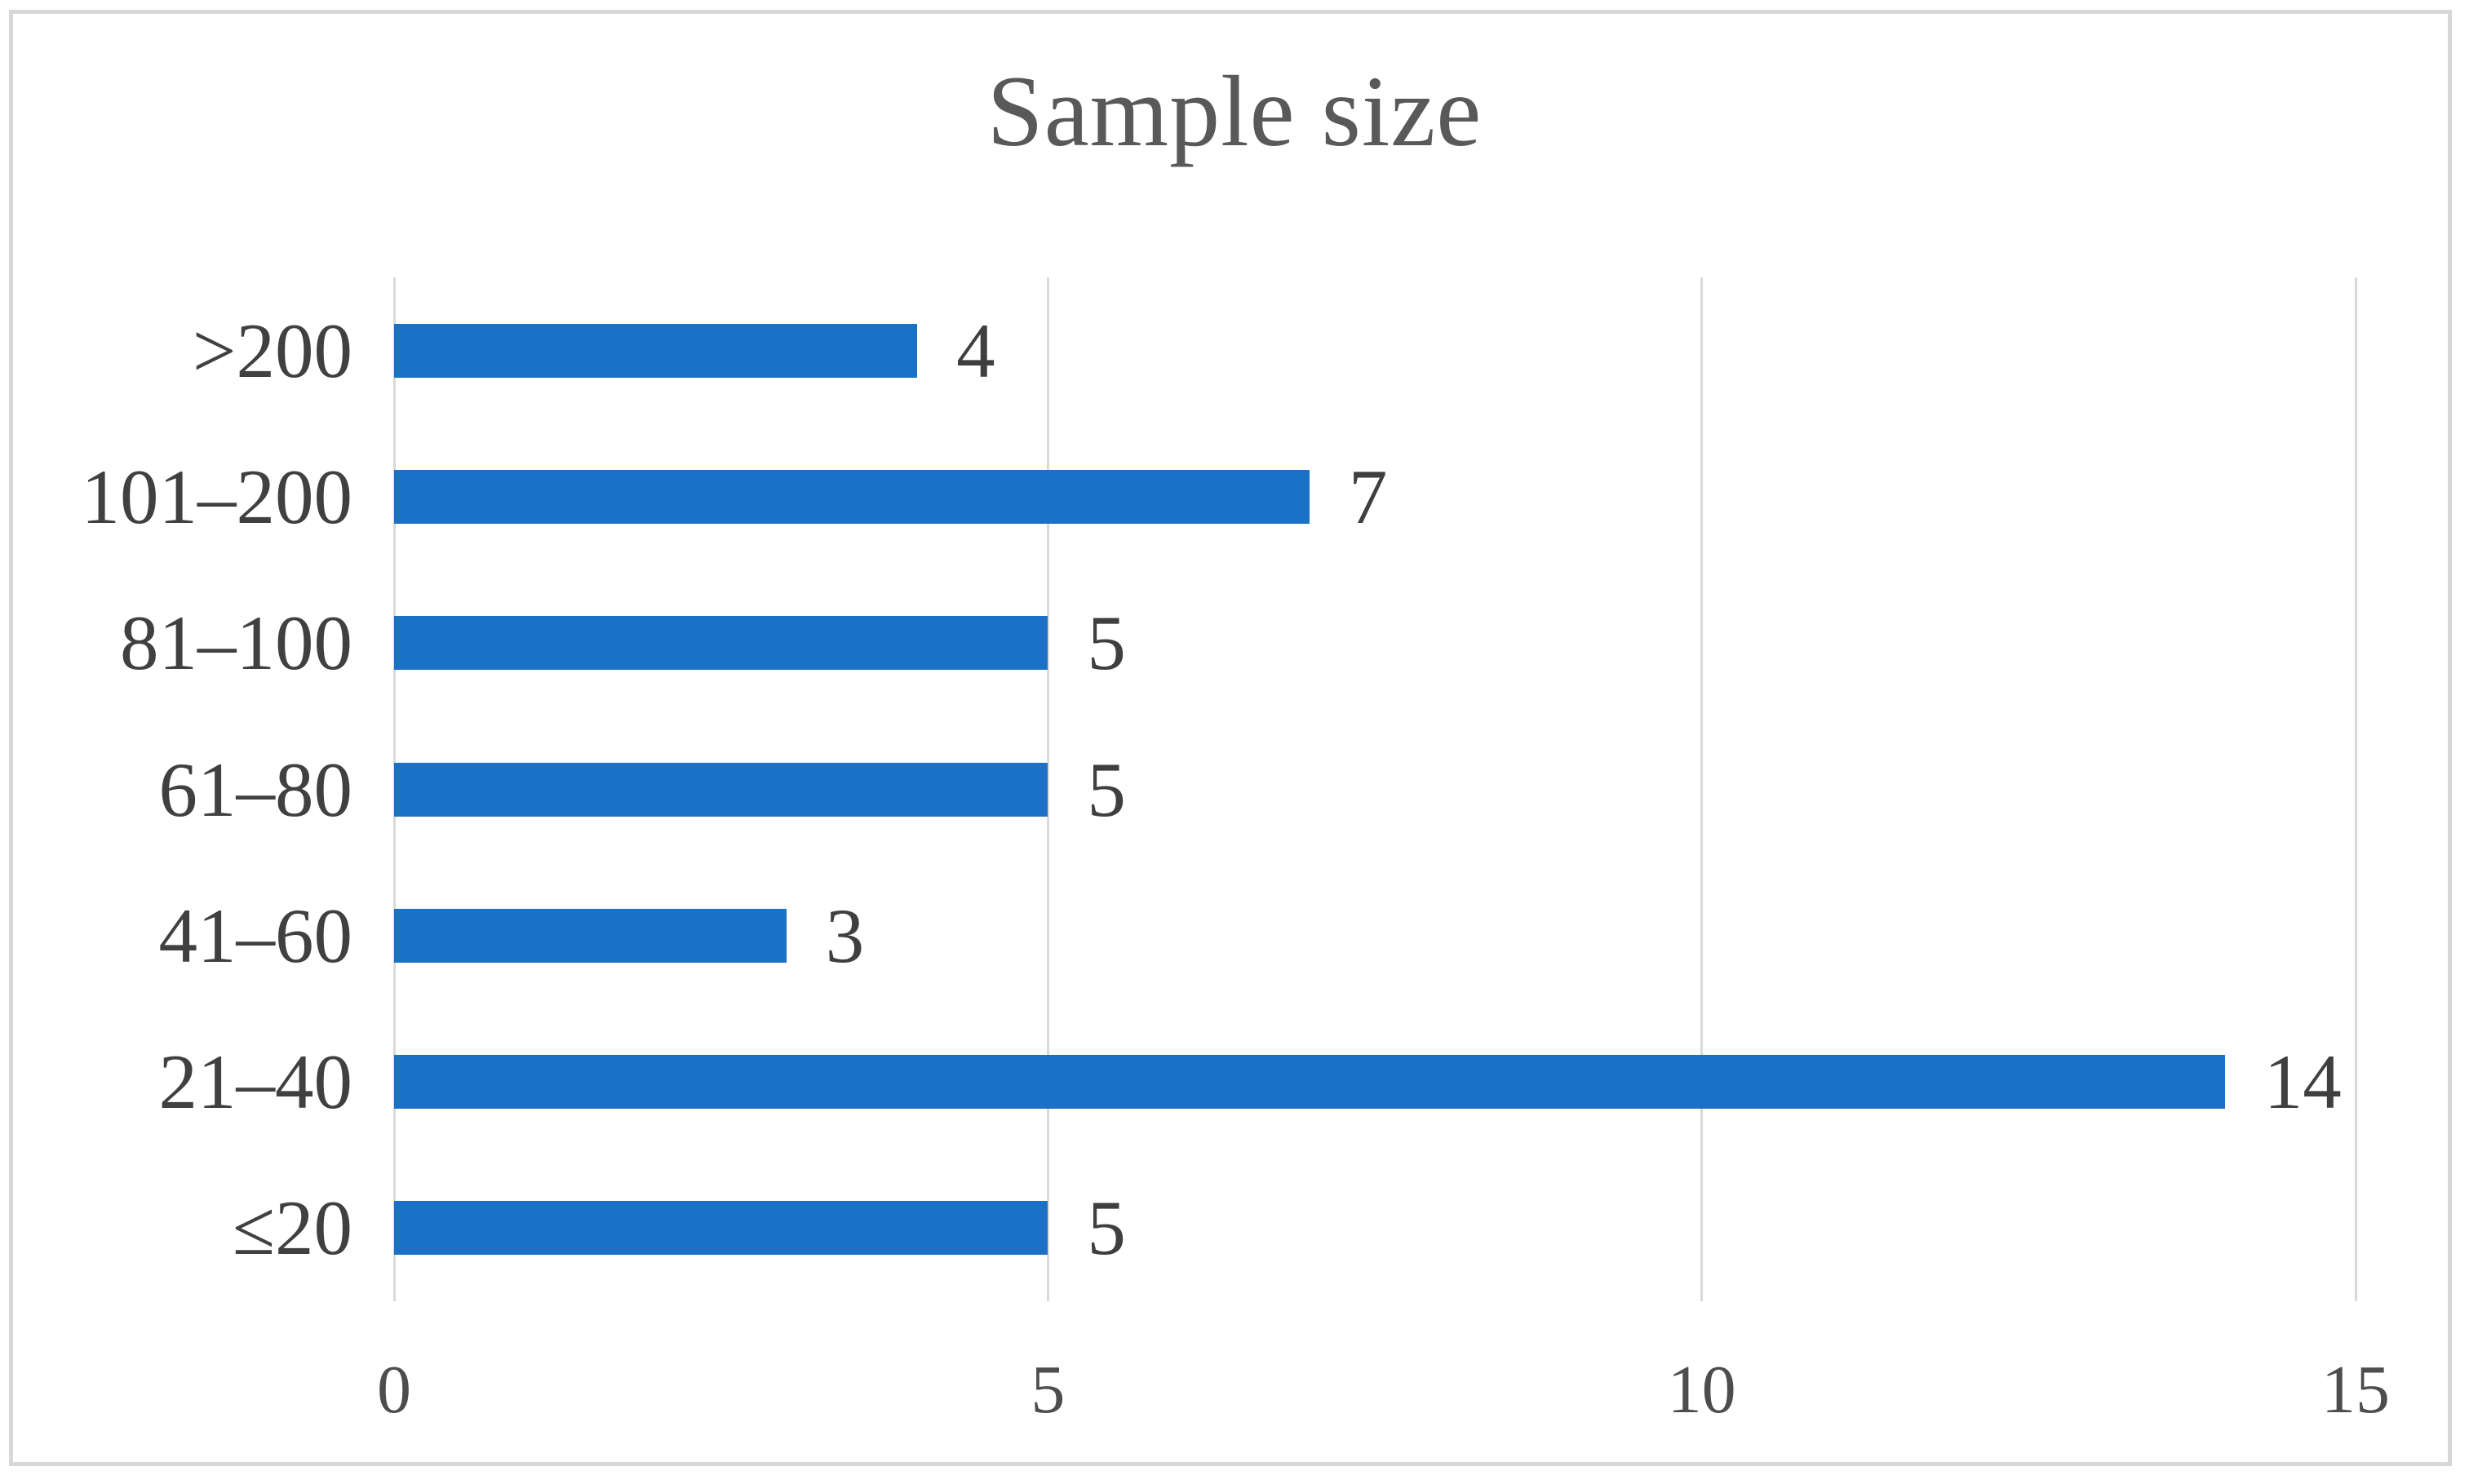  Describe the element at coordinates (2302, 1082) in the screenshot. I see `bar-value-label: 14` at that location.